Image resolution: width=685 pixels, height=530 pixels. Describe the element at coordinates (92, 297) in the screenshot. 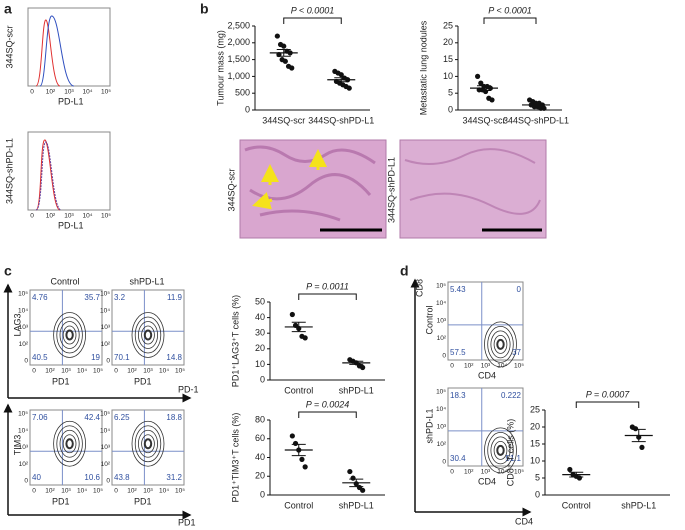

I see `quadrant-value: 35.7` at that location.